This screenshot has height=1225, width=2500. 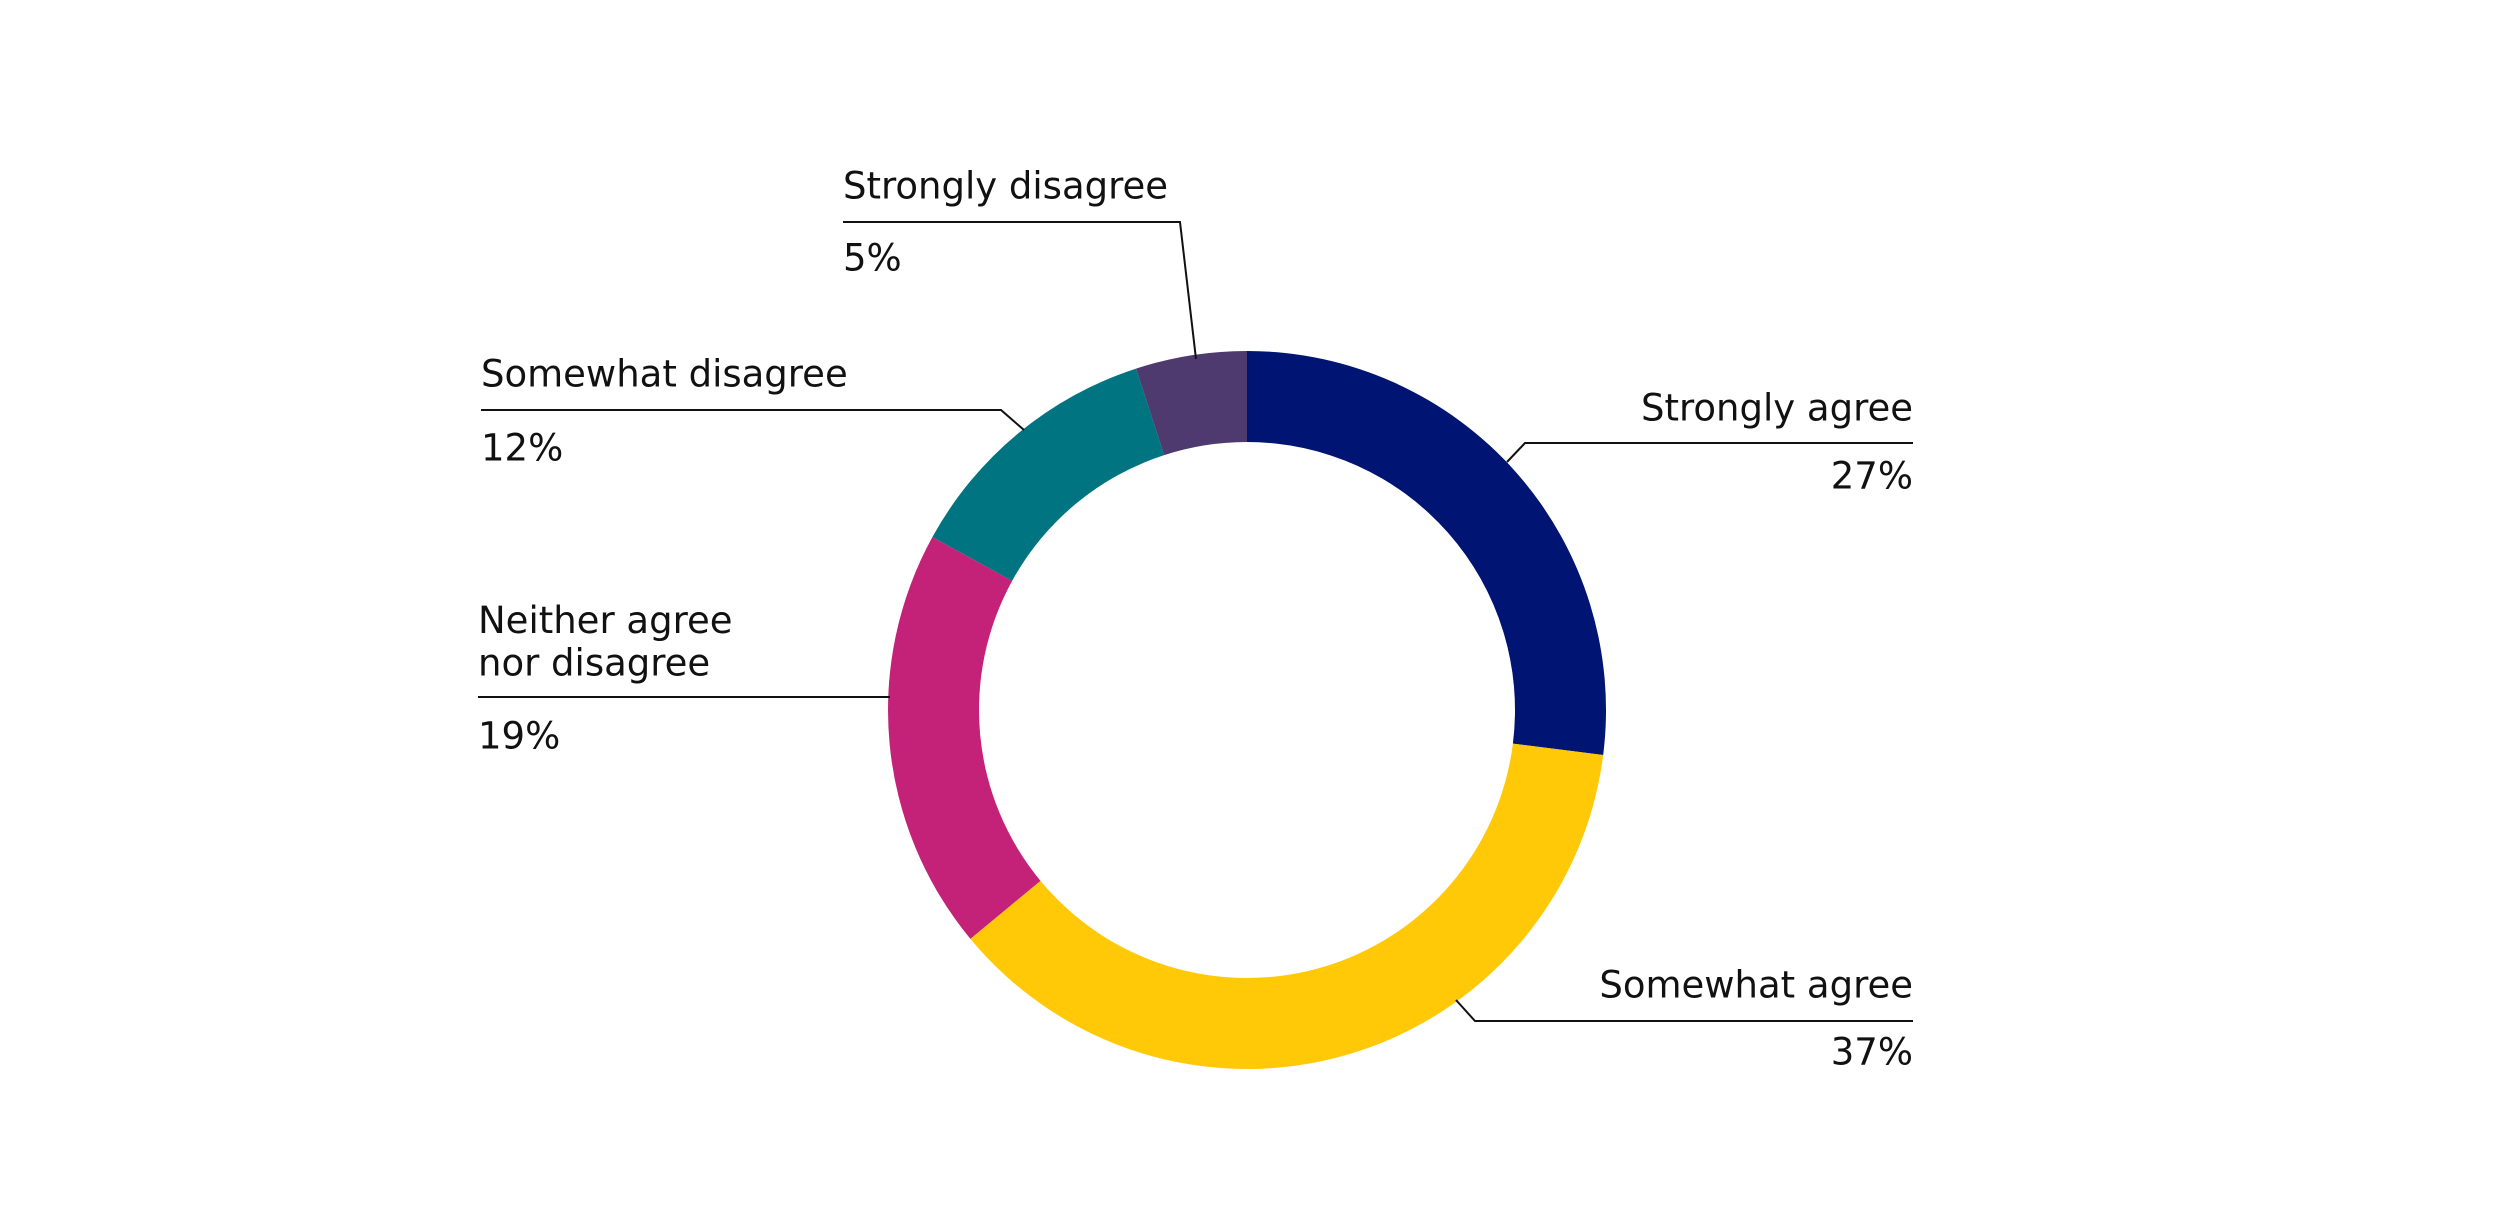 What do you see at coordinates (605, 642) in the screenshot?
I see `slice-label: Neither agree nor disagree` at bounding box center [605, 642].